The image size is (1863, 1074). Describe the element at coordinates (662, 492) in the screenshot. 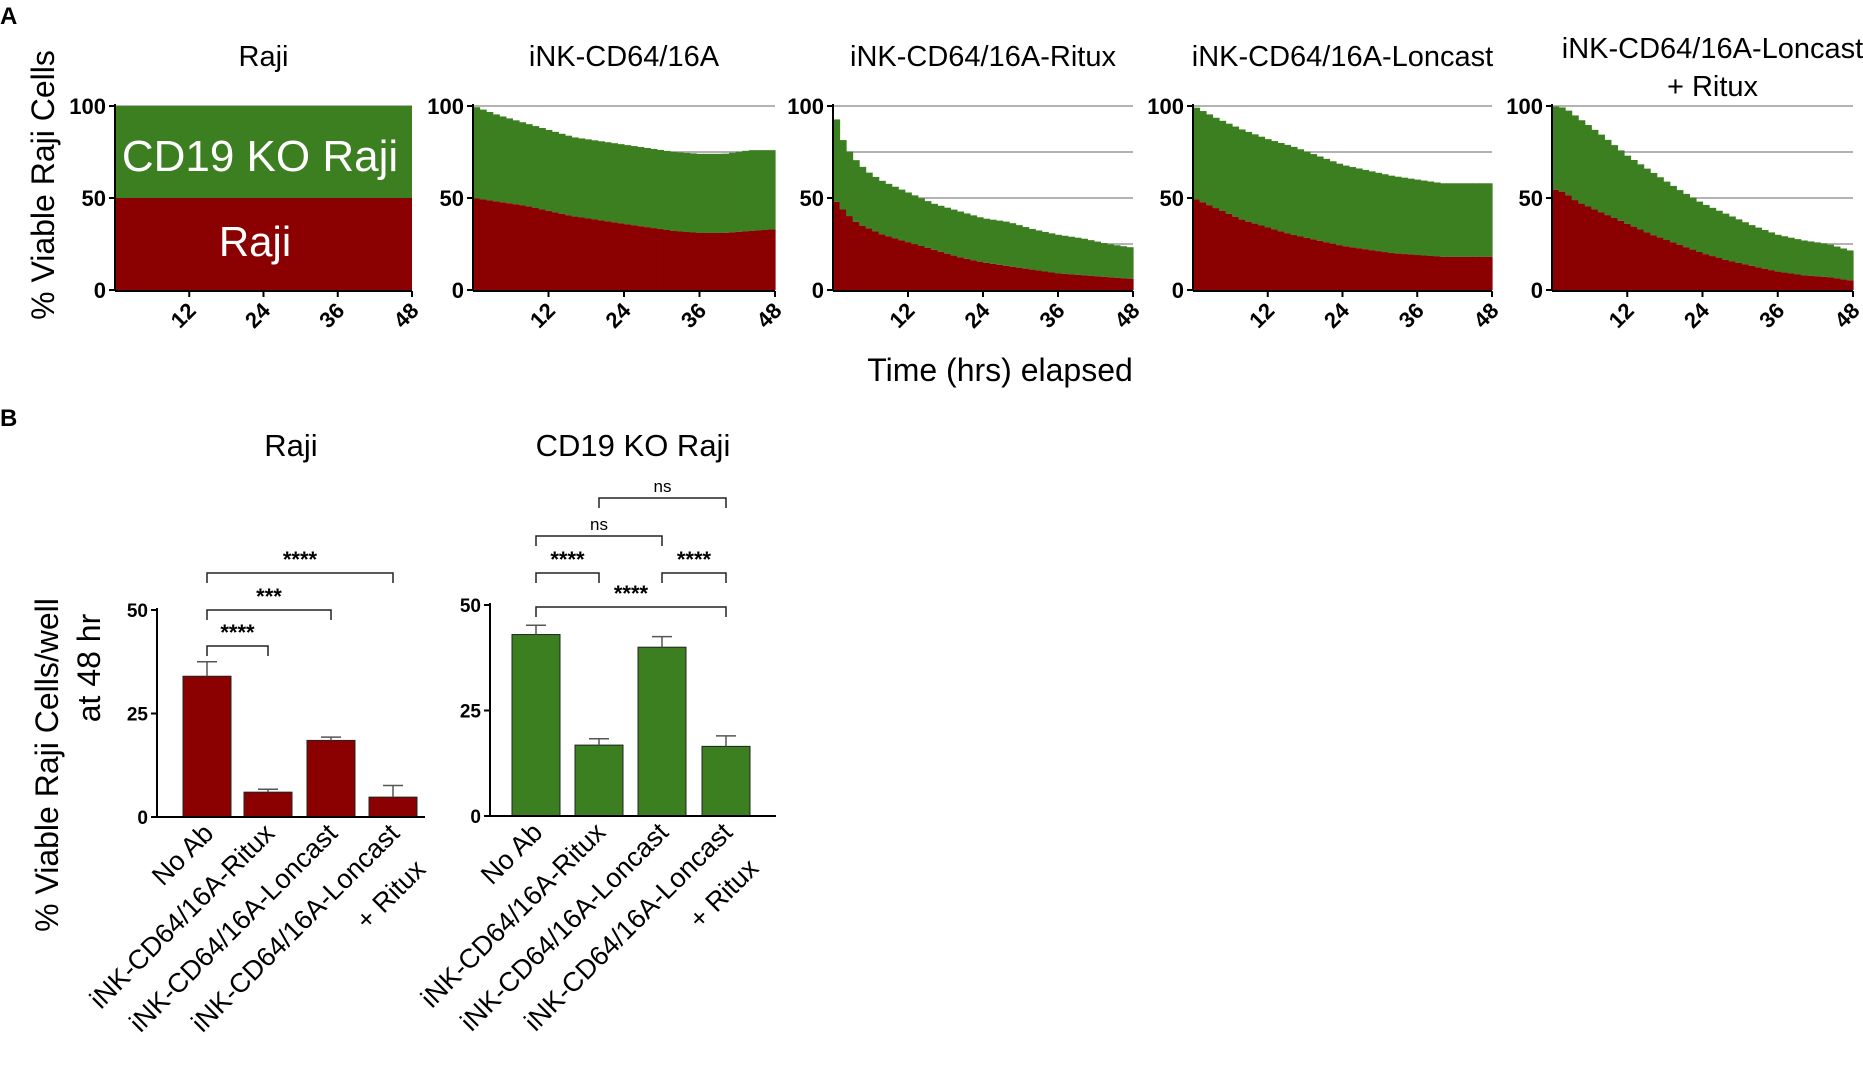

I see `significance-bracket: ns` at that location.